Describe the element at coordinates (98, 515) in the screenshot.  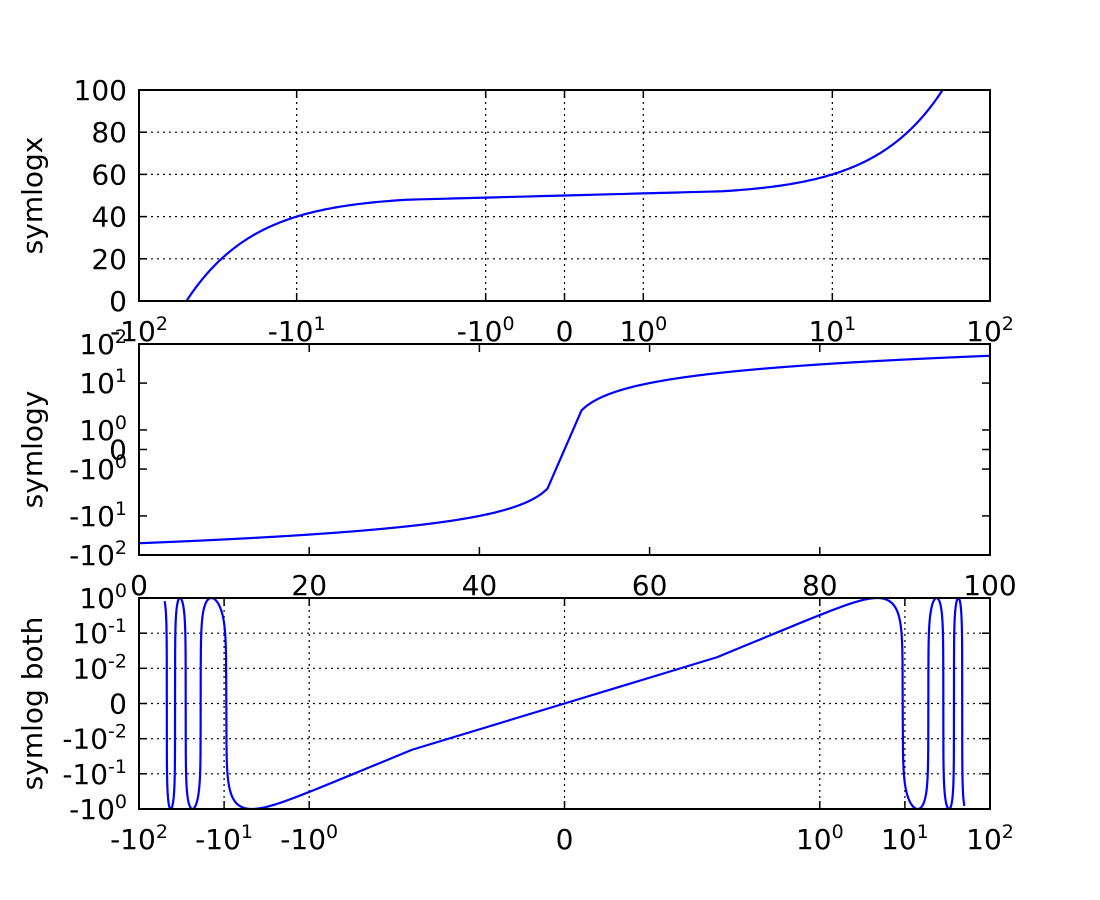
I see `y-tick-label: -101` at that location.